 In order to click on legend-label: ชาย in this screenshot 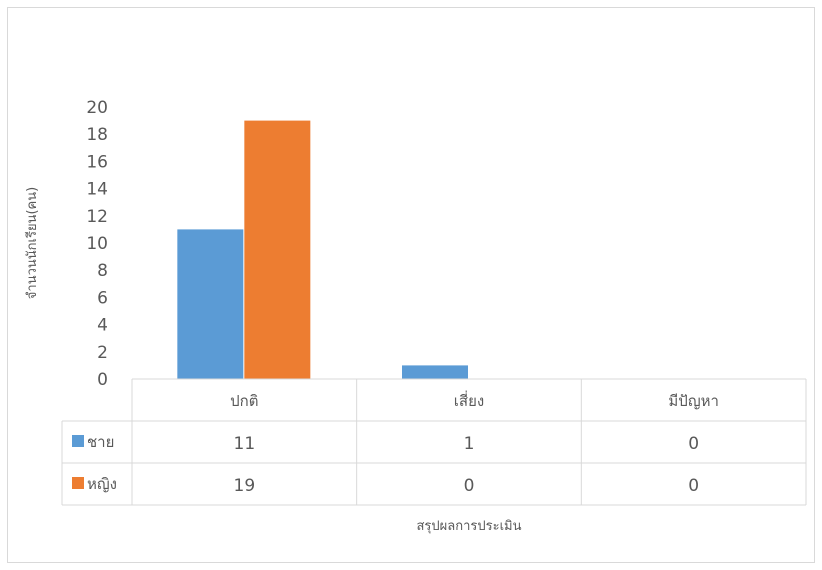, I will do `click(100, 442)`.